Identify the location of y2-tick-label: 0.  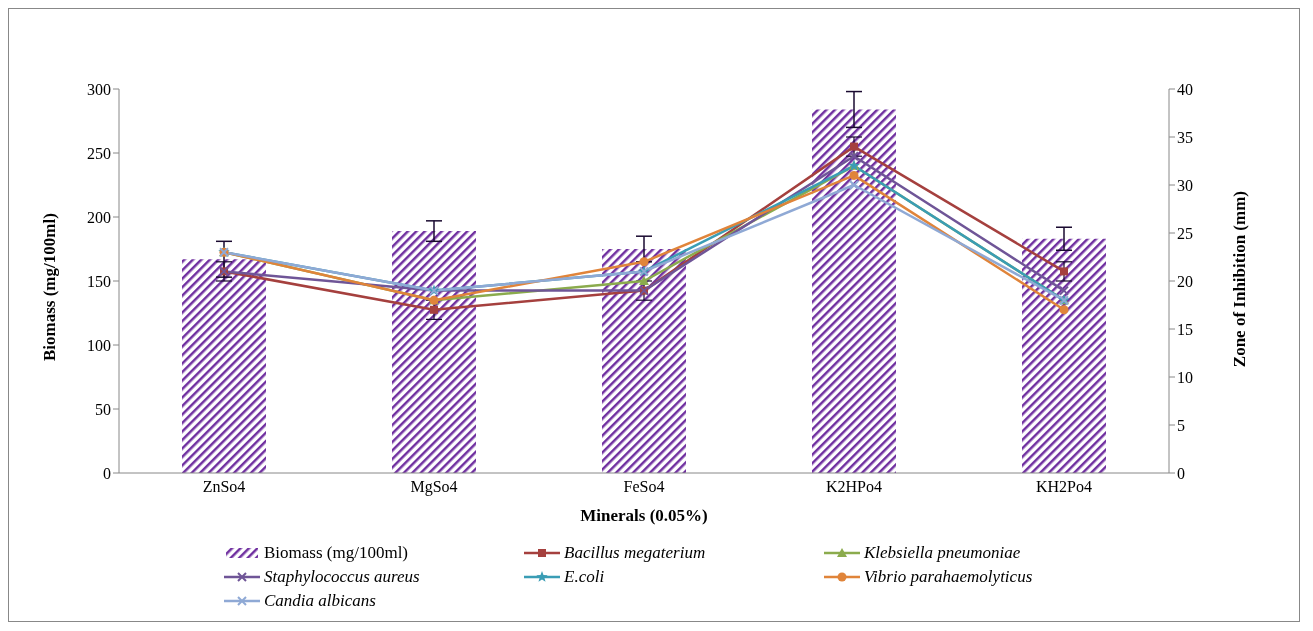
(1181, 473).